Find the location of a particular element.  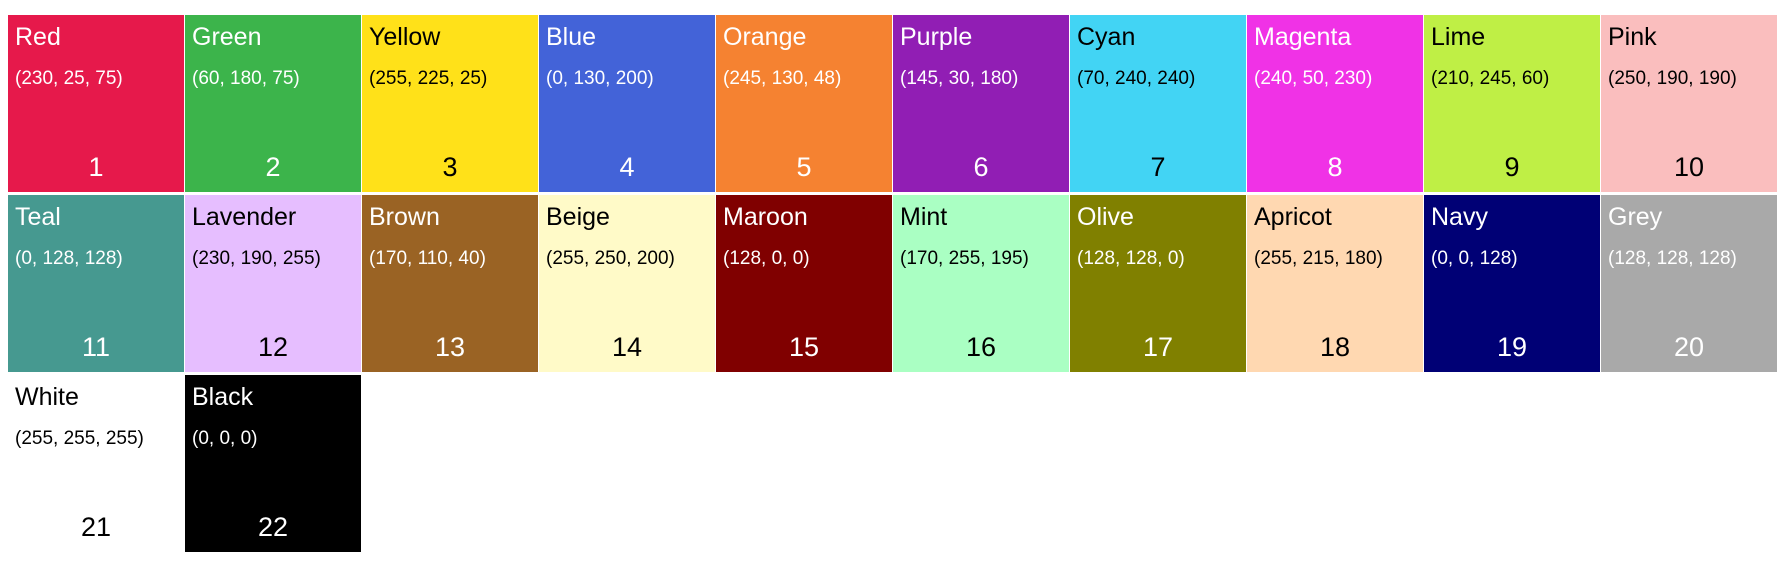

swatch-rgb-value: (170, 255, 195) is located at coordinates (964, 258).